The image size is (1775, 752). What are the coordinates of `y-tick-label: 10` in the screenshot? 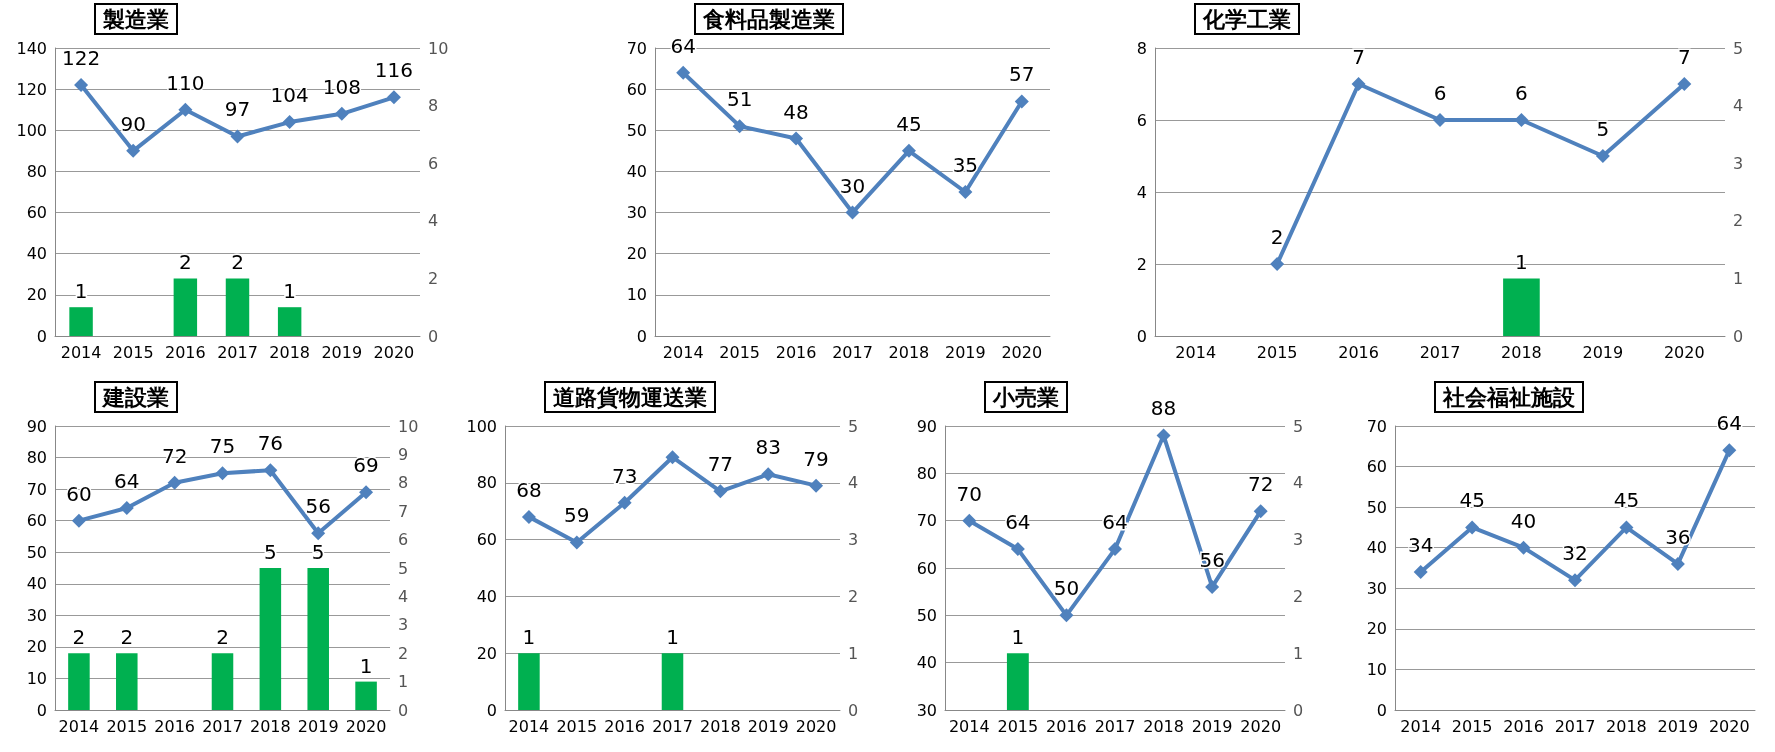 It's located at (1376, 669).